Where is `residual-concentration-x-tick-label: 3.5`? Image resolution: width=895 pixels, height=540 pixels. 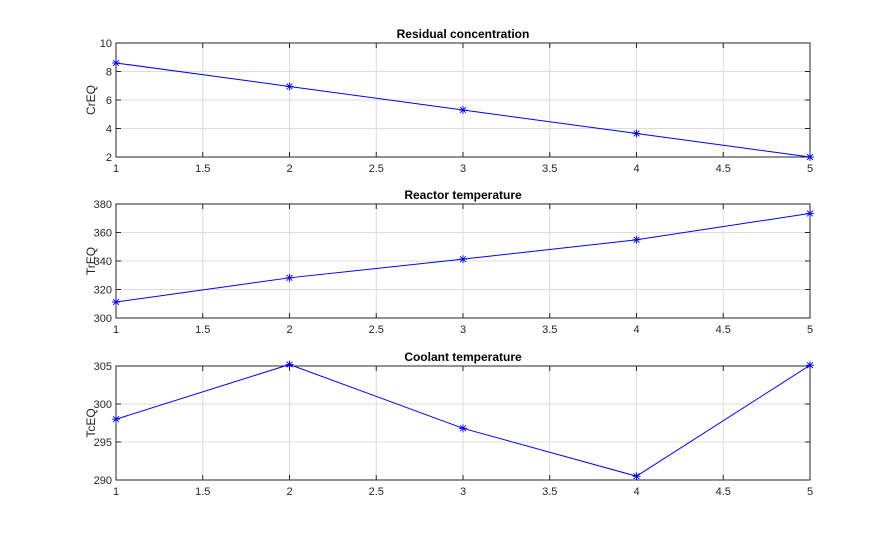
residual-concentration-x-tick-label: 3.5 is located at coordinates (549, 169).